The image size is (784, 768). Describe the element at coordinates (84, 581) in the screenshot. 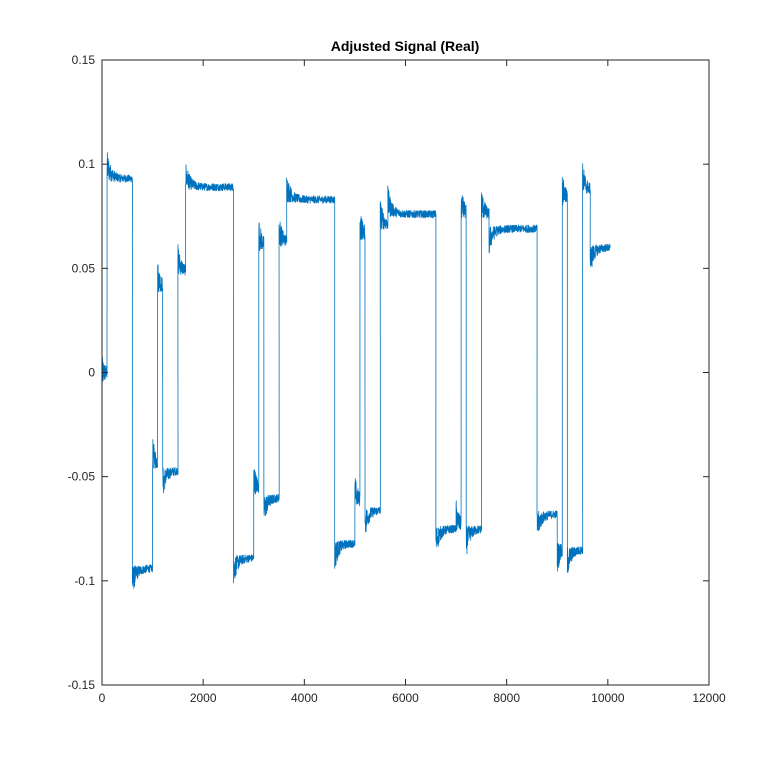

I see `y-tick-label: -0.1` at that location.